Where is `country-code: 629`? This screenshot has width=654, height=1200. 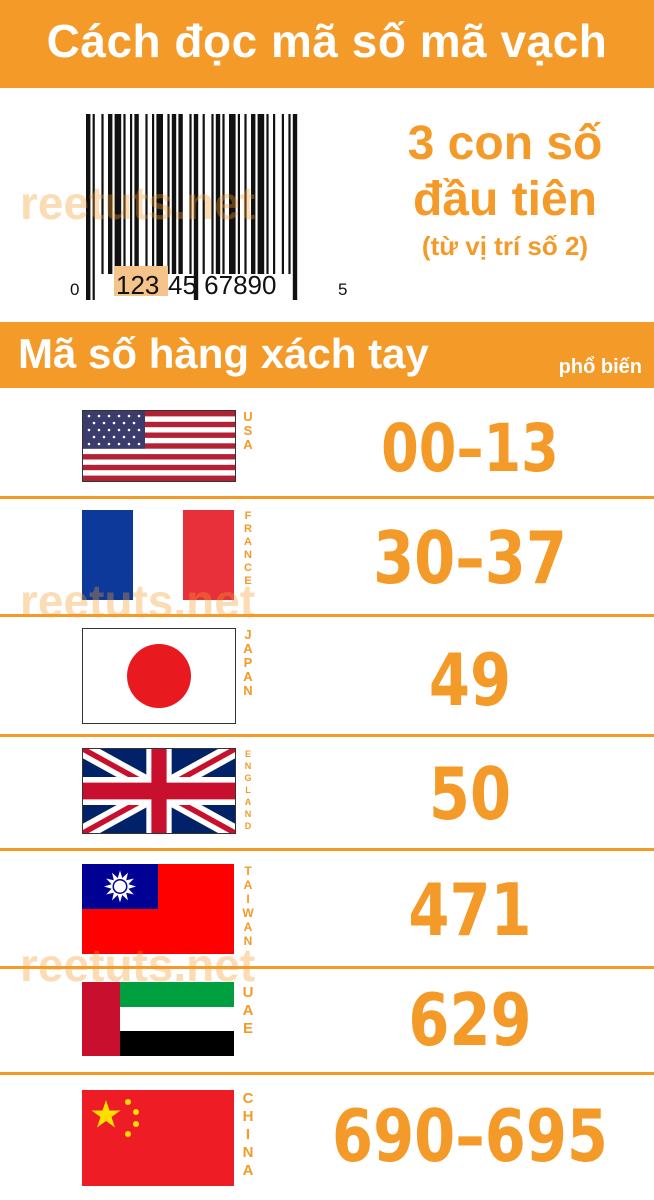
country-code: 629 is located at coordinates (470, 1020).